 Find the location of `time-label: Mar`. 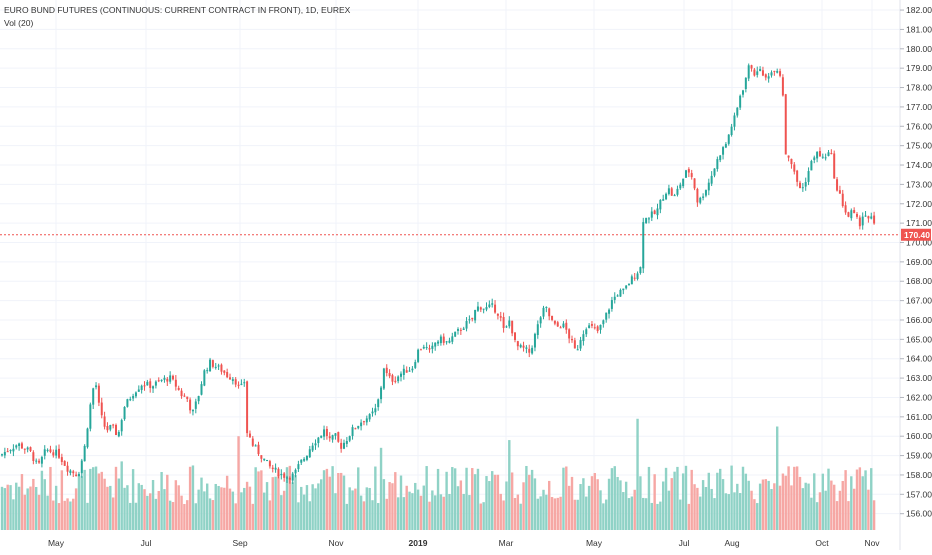

time-label: Mar is located at coordinates (506, 543).